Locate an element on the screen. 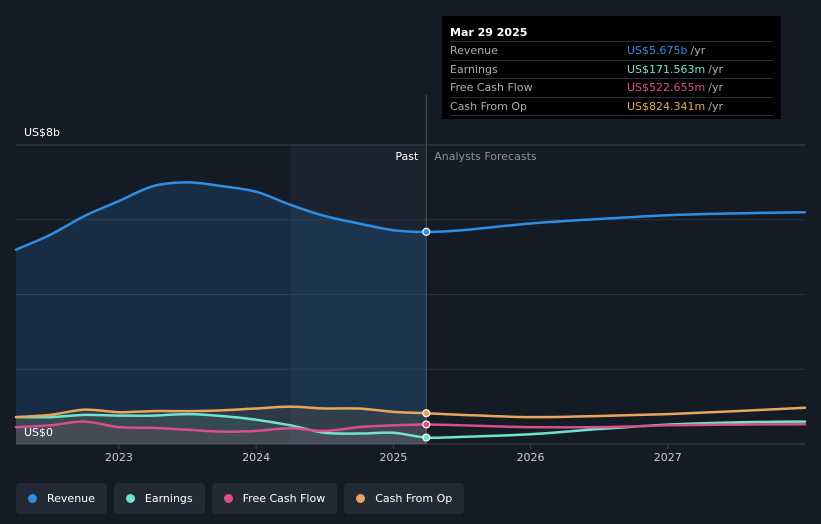 The width and height of the screenshot is (821, 524). x-tick-label: 2023 is located at coordinates (119, 457).